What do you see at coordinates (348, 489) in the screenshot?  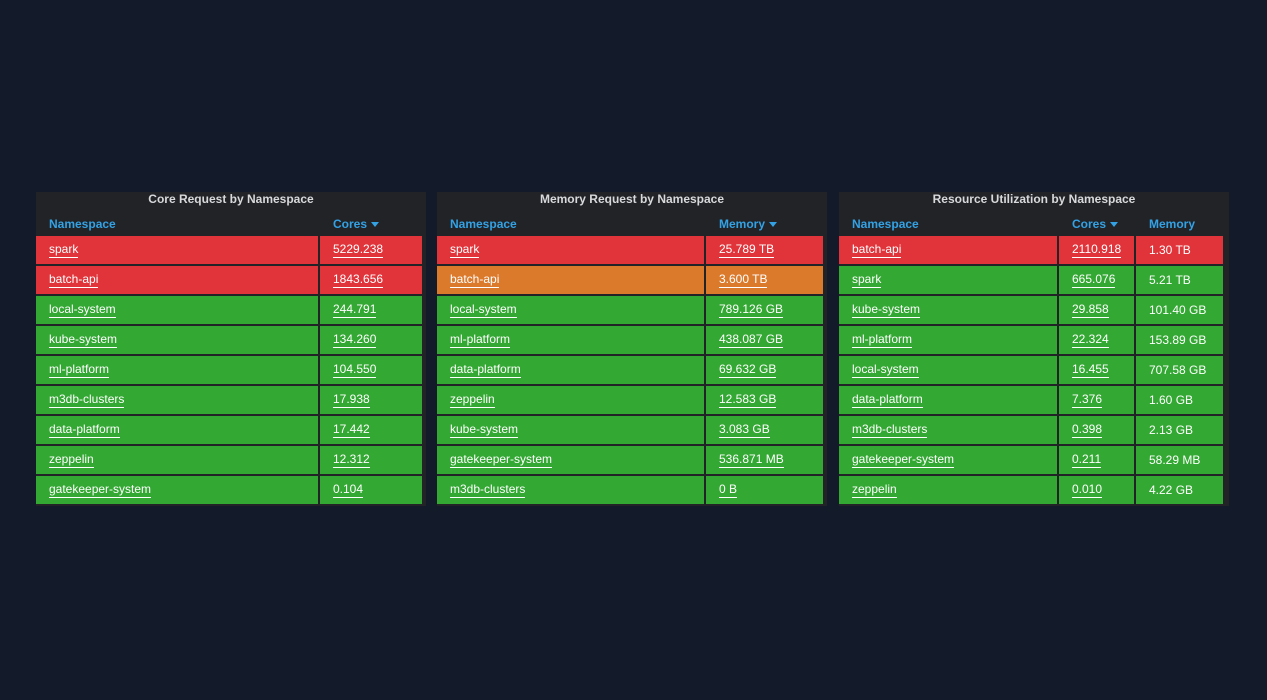 I see `value-link: 0.104` at bounding box center [348, 489].